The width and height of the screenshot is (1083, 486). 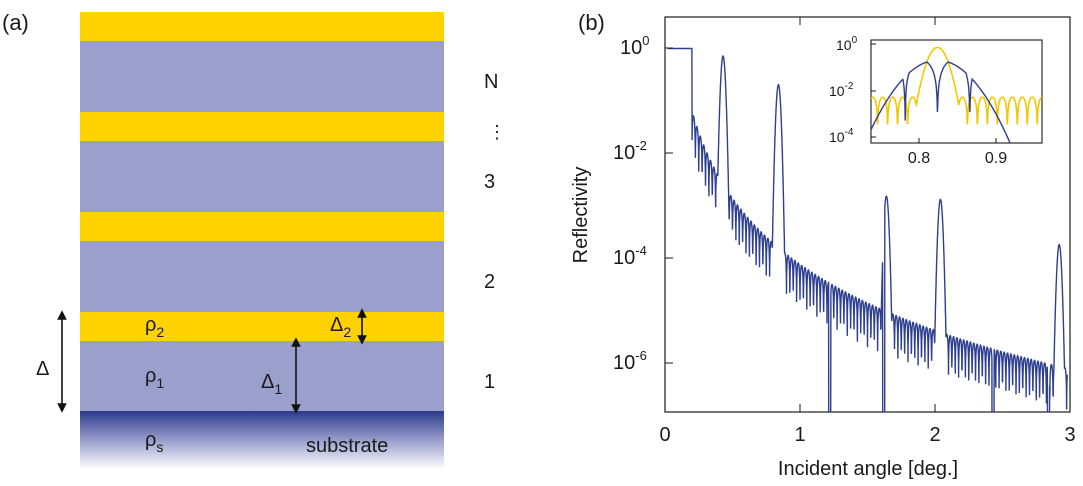 I want to click on inset-x-tick-0.8: 0.8, so click(x=919, y=158).